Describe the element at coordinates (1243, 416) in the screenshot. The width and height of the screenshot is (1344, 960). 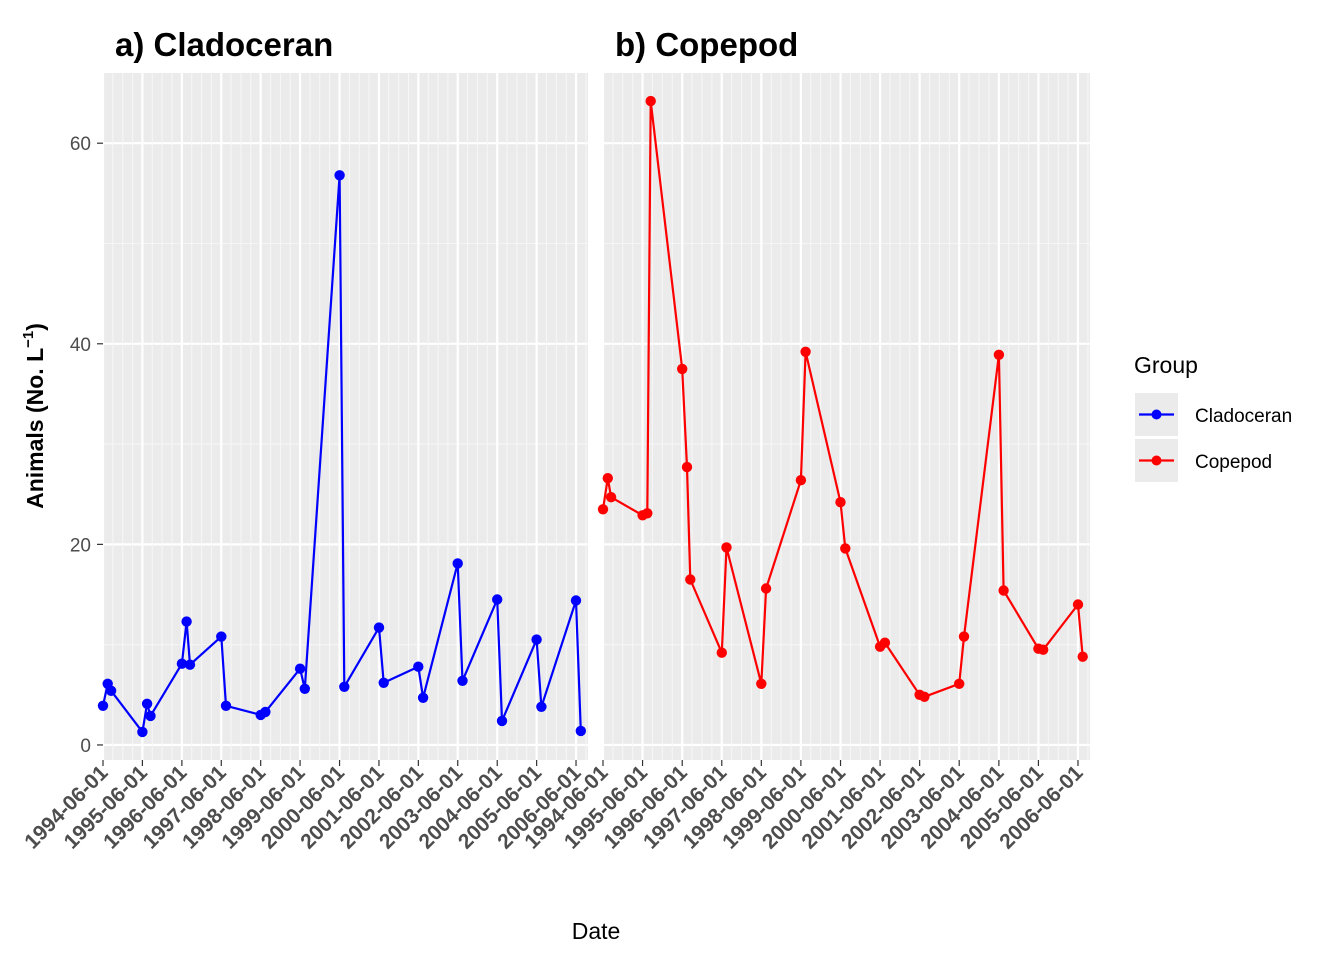
I see `legend-label-cladoceran: Cladoceran` at that location.